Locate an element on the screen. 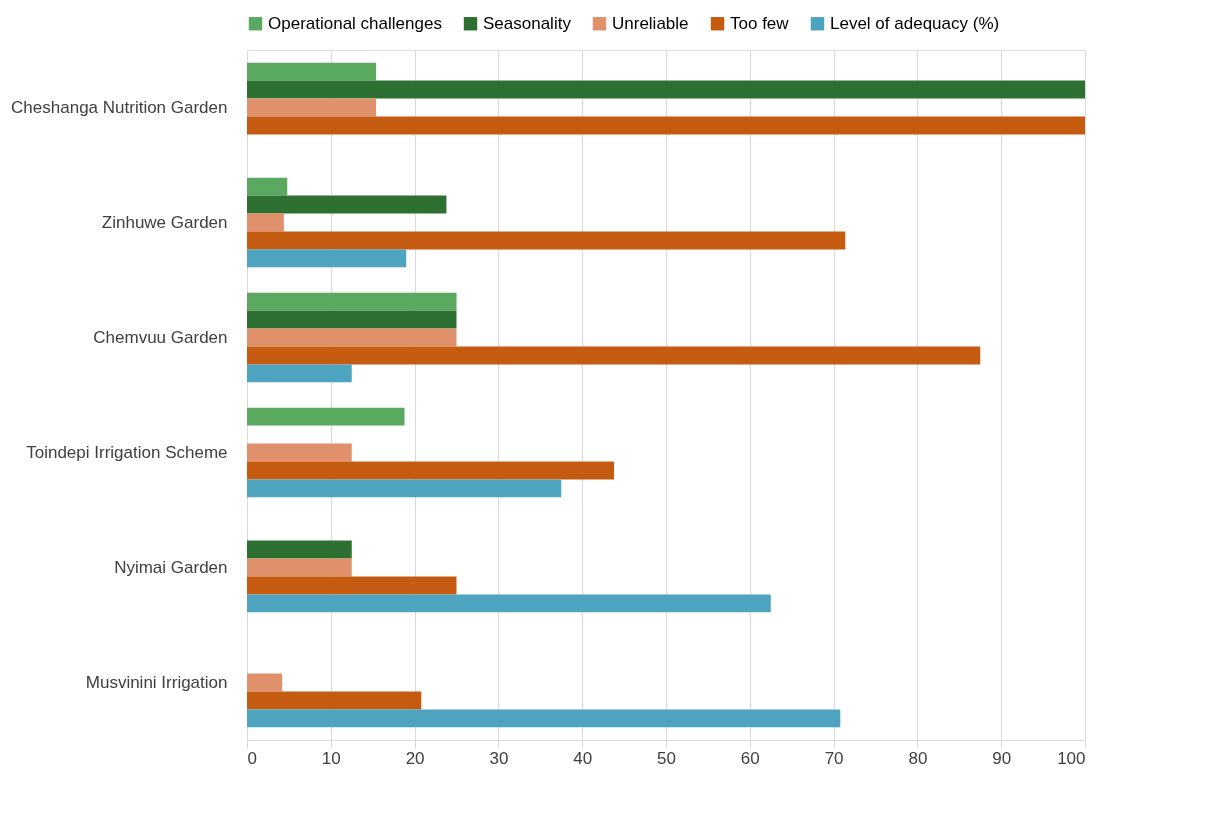 Image resolution: width=1205 pixels, height=837 pixels. x-tick-label: 70 is located at coordinates (834, 758).